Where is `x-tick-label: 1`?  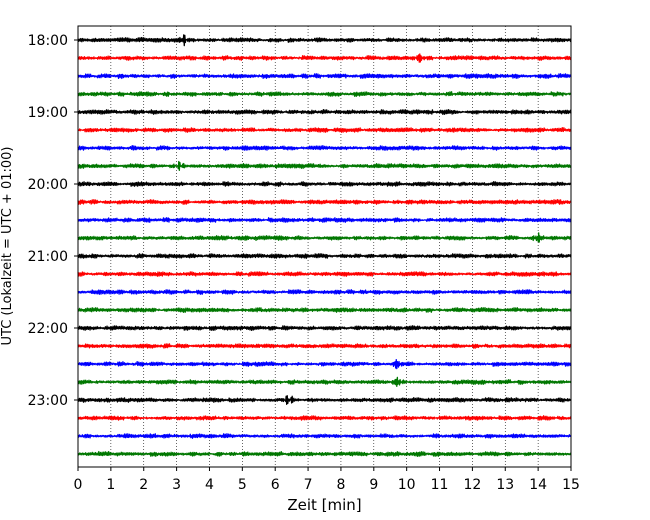 x-tick-label: 1 is located at coordinates (110, 485).